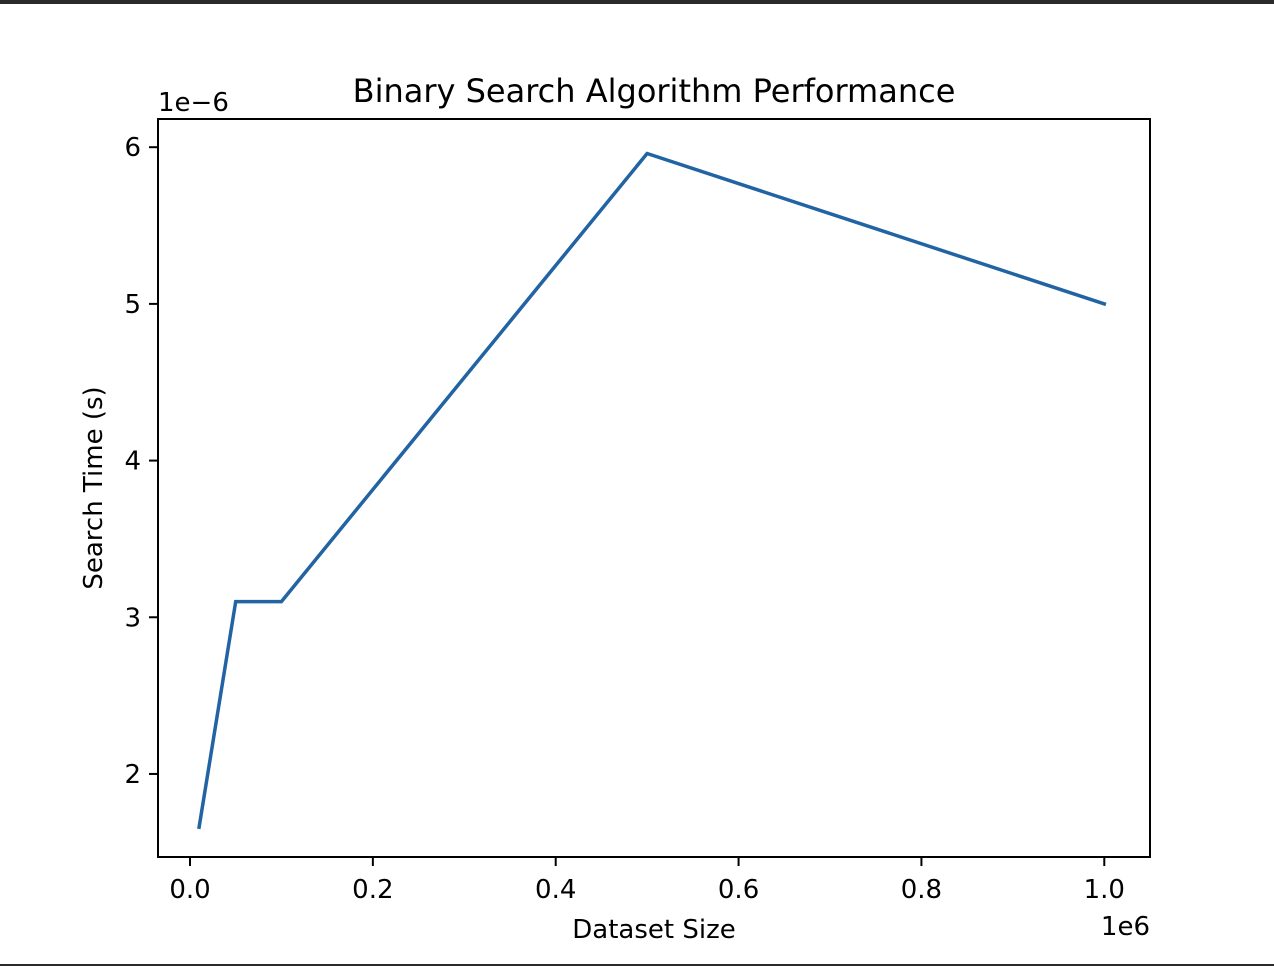 The image size is (1274, 966). Describe the element at coordinates (654, 91) in the screenshot. I see `chart-title: Binary Search Algorithm Performance` at that location.